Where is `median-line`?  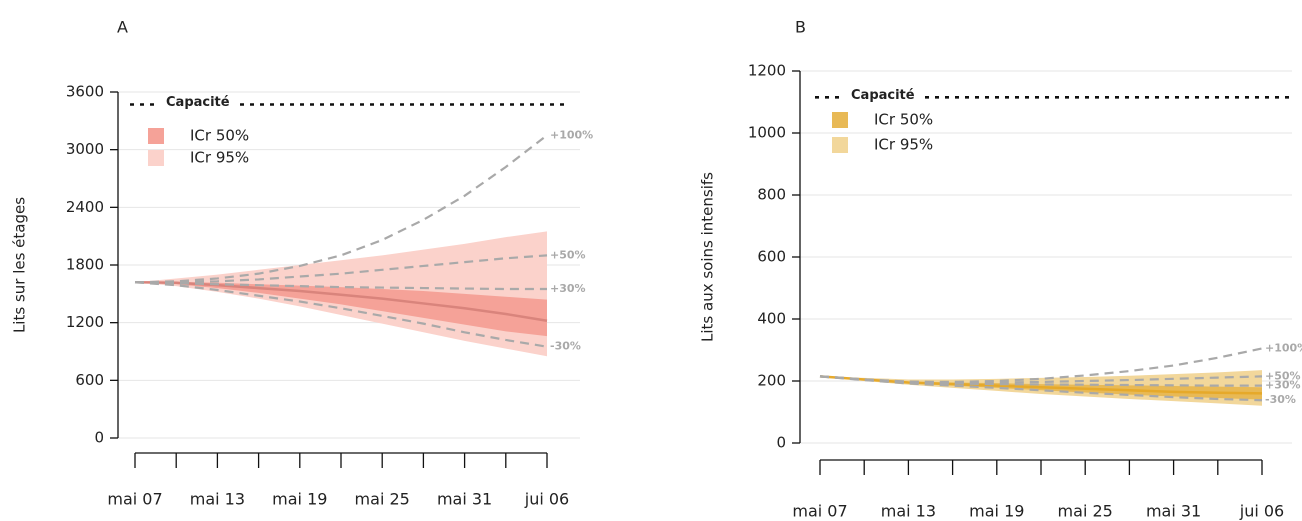
median-line is located at coordinates (1041, 385).